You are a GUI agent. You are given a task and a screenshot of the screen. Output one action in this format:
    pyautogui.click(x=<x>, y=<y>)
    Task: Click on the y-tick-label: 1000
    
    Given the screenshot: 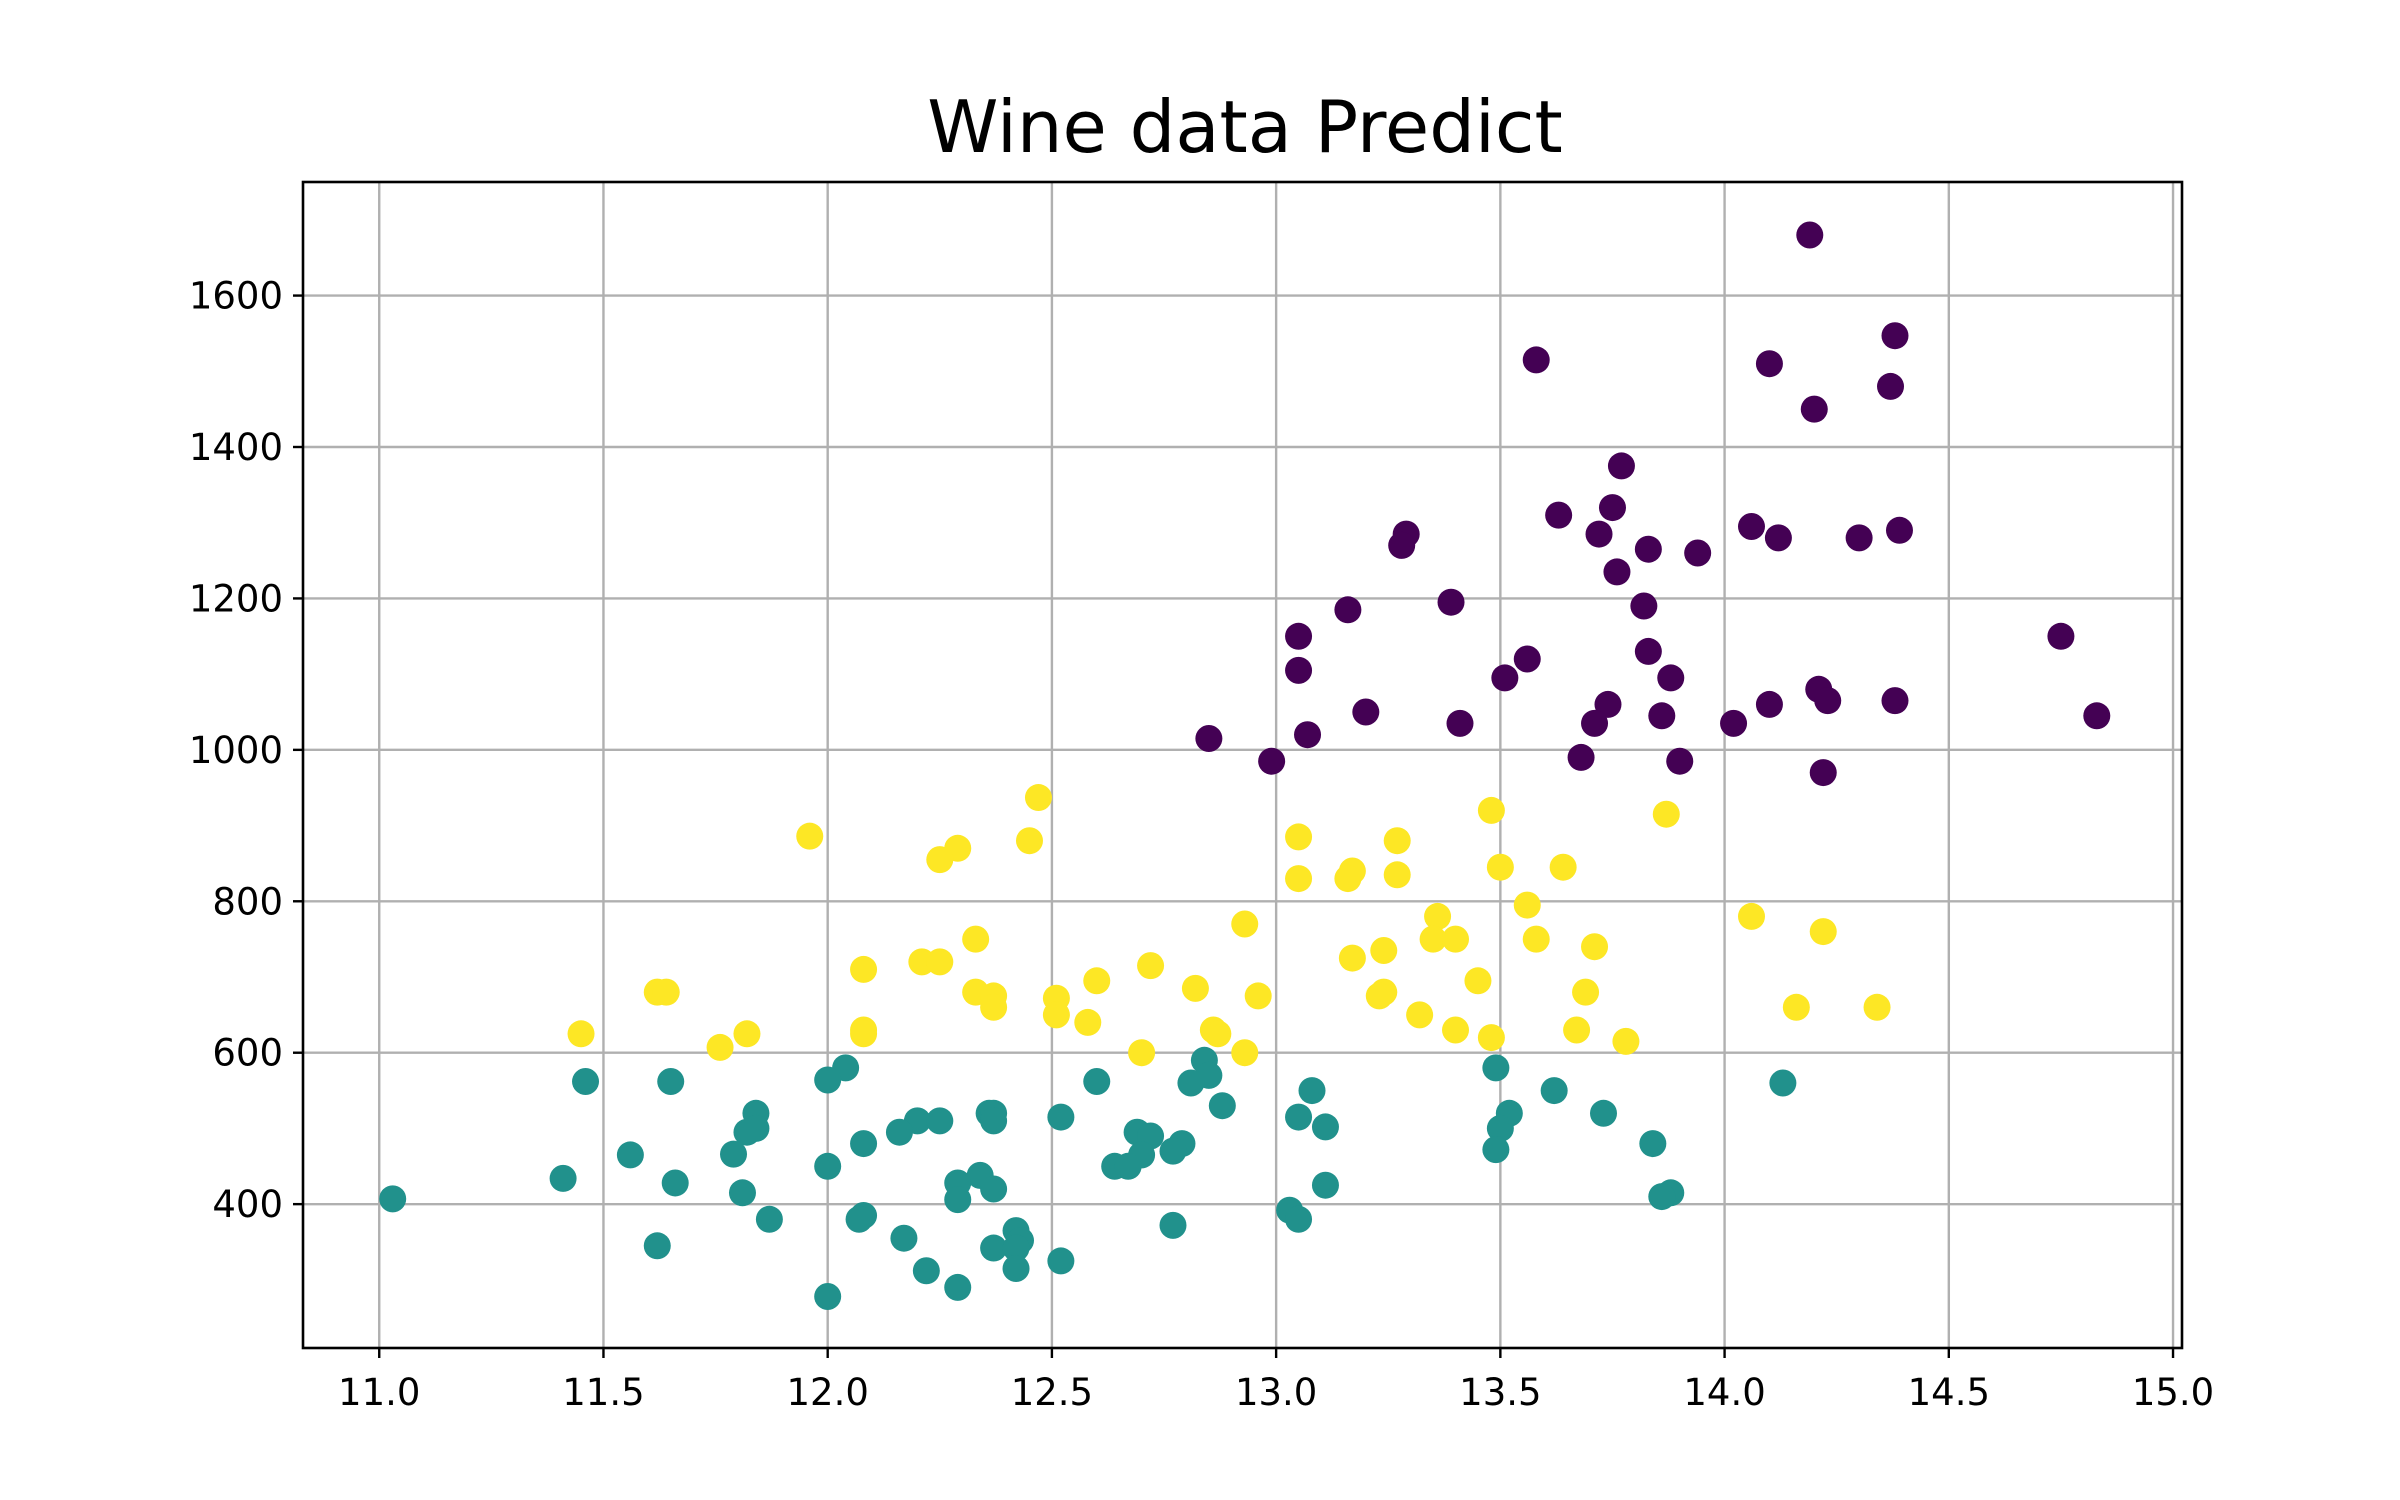 What is the action you would take?
    pyautogui.click(x=236, y=750)
    